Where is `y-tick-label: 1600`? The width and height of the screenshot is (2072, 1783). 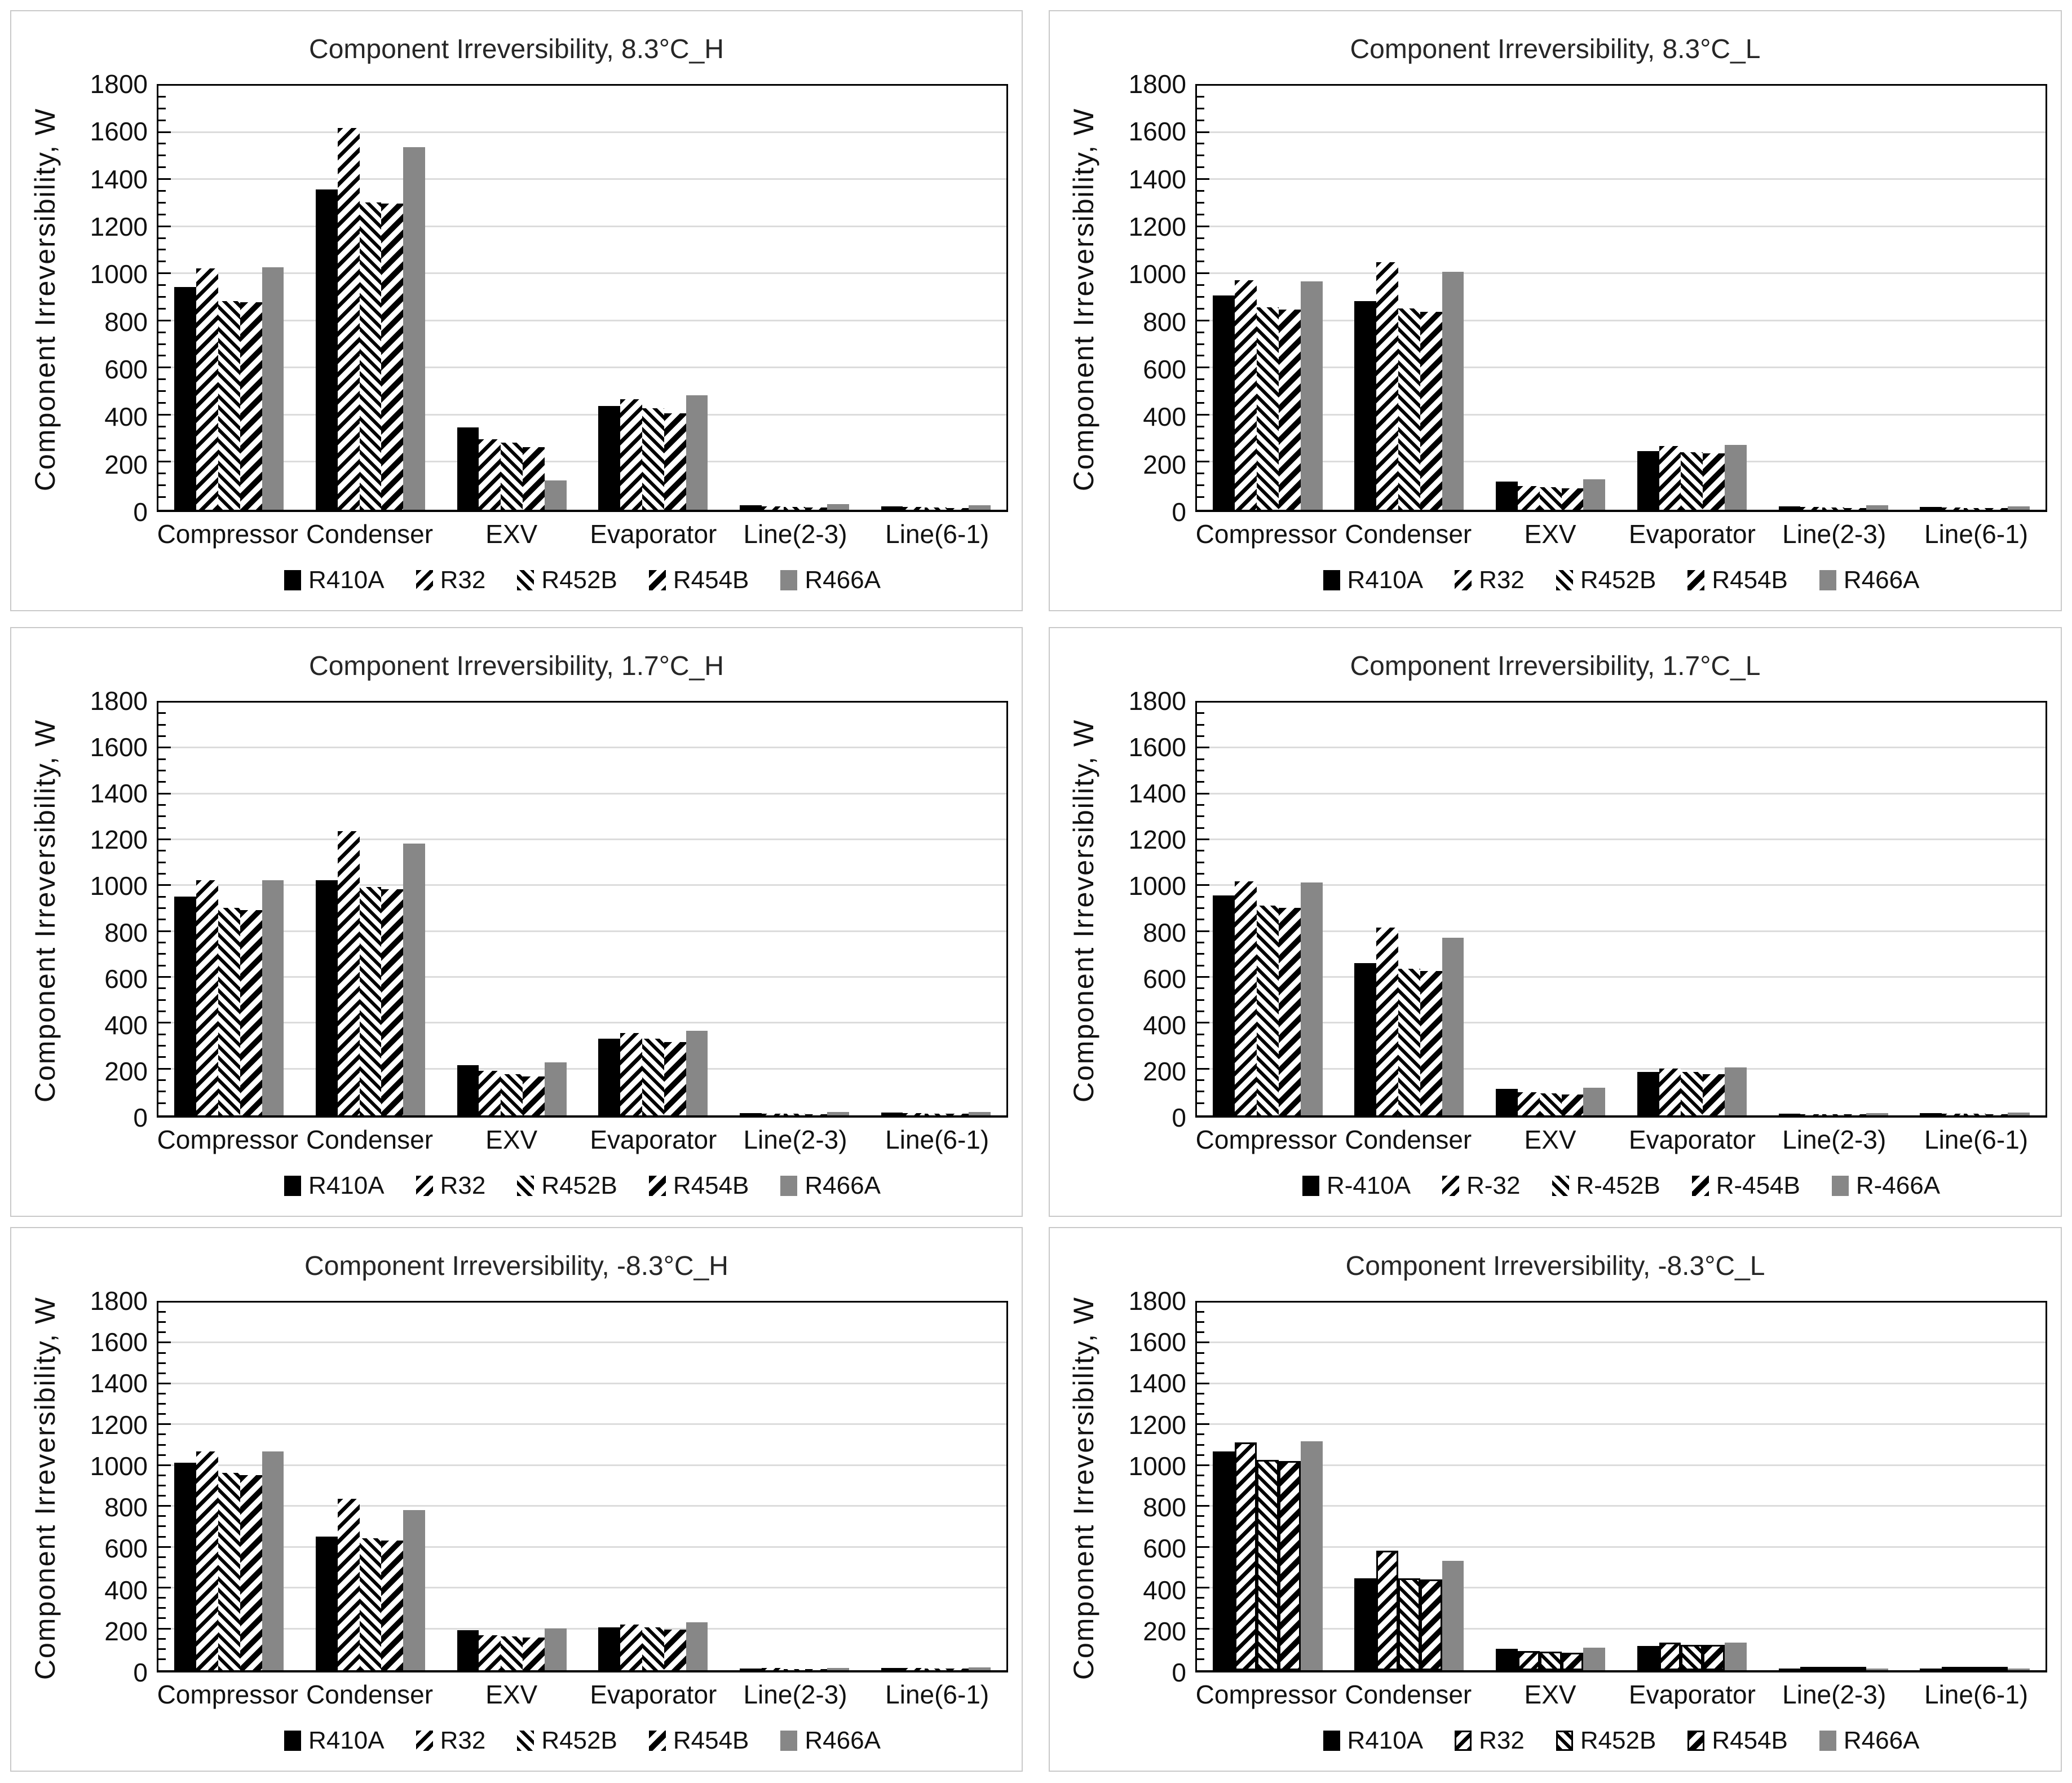
y-tick-label: 1600 is located at coordinates (1157, 747).